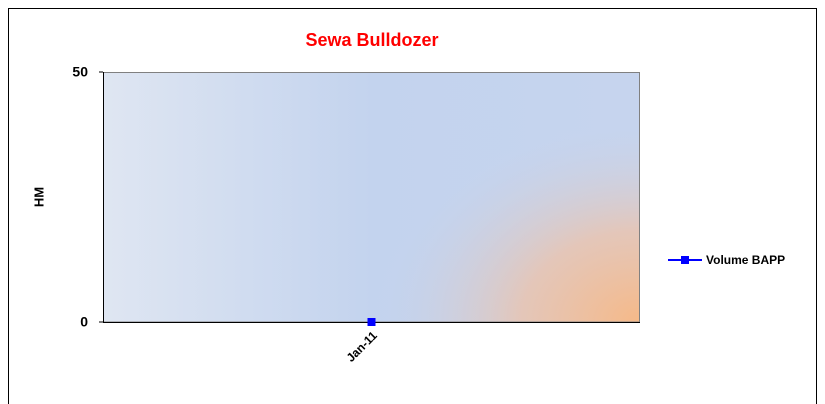 Image resolution: width=825 pixels, height=404 pixels. I want to click on chart-title: Sewa Bulldozer, so click(371, 40).